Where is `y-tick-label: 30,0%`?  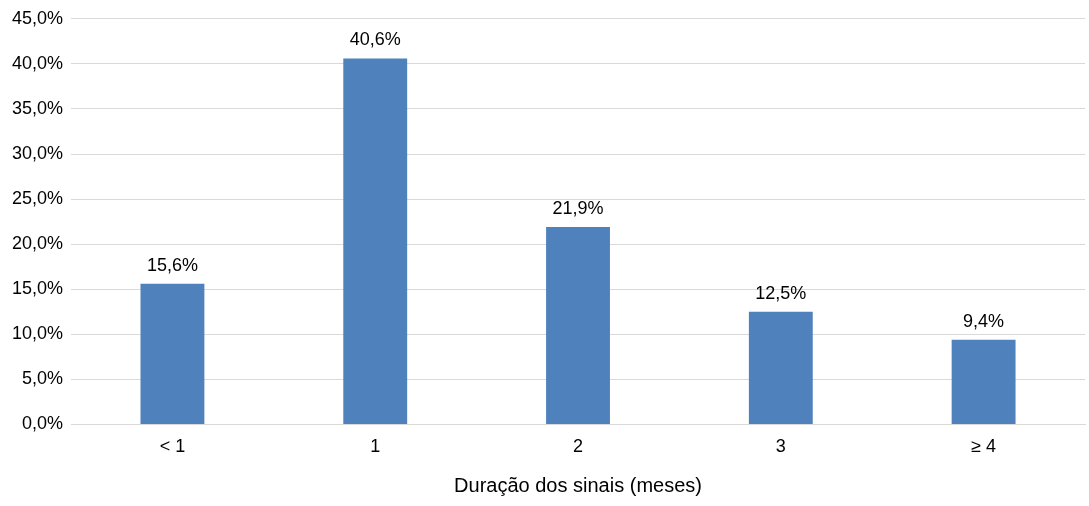
y-tick-label: 30,0% is located at coordinates (37, 152).